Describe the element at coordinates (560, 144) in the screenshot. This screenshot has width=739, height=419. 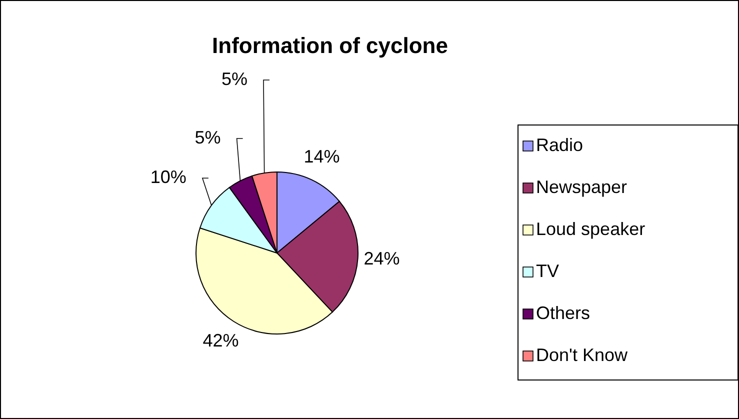
I see `legend-label: Radio` at that location.